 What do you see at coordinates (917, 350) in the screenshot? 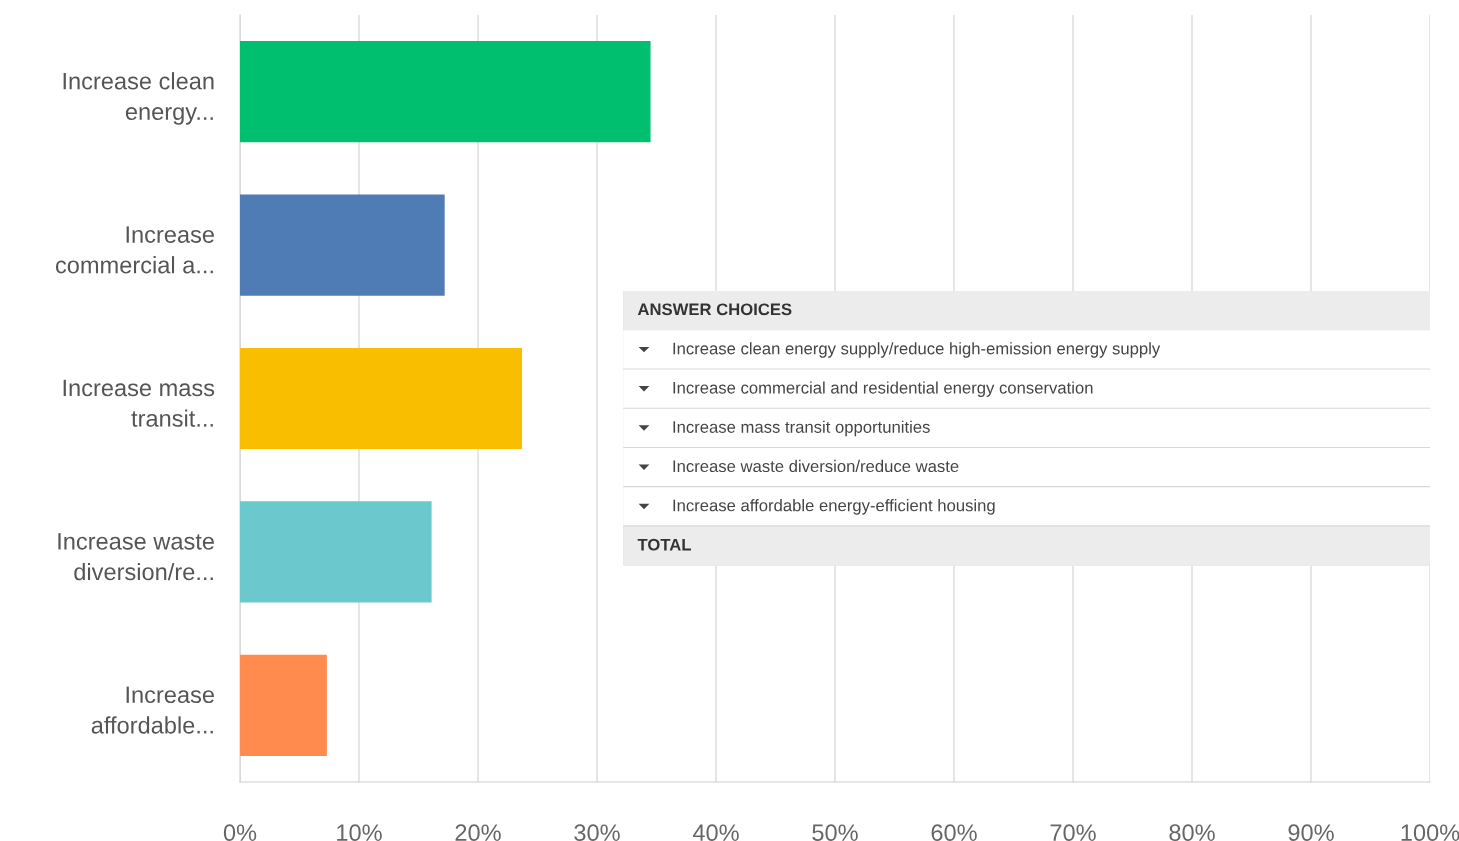
I see `annotation: Increase clean energy supply/reduce high-emission energy supply` at bounding box center [917, 350].